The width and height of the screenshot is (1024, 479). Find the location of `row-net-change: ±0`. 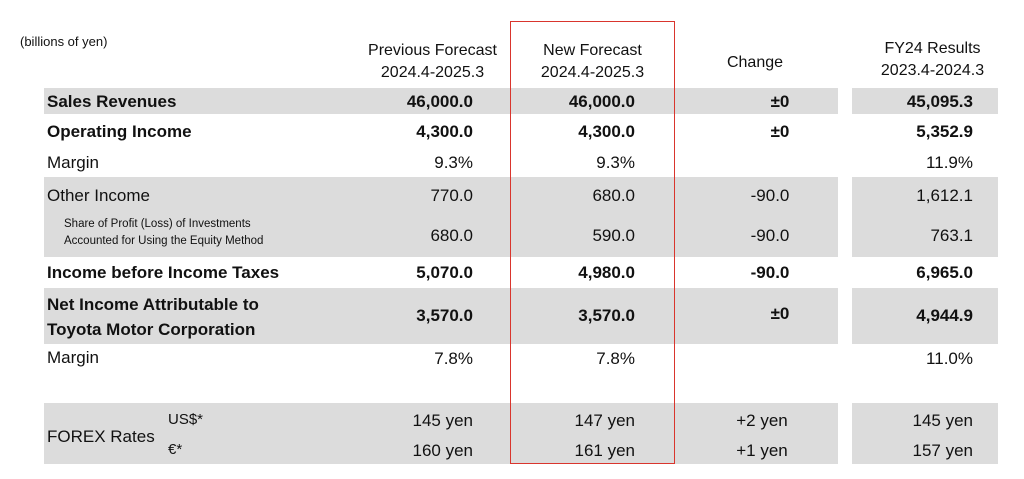

row-net-change: ±0 is located at coordinates (780, 313).